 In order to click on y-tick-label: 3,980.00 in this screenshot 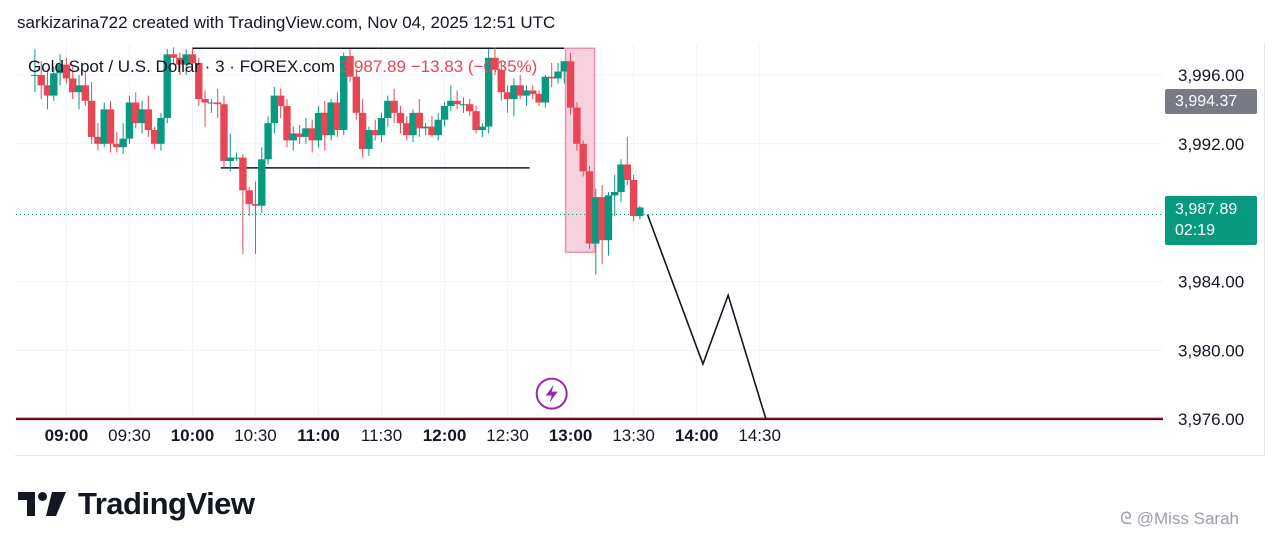, I will do `click(1211, 350)`.